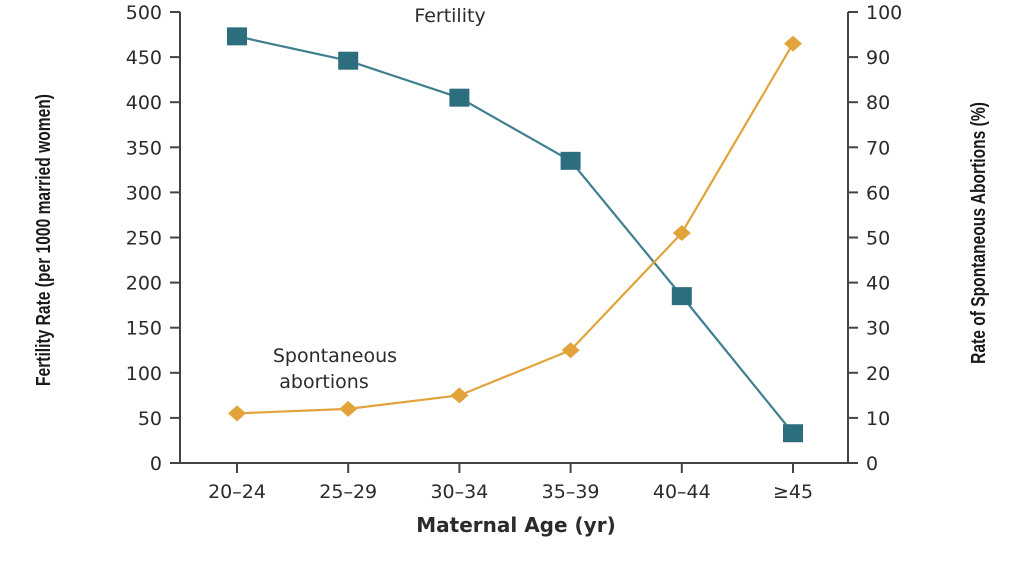 The image size is (1022, 564). What do you see at coordinates (144, 13) in the screenshot?
I see `left-tick-label: 500` at bounding box center [144, 13].